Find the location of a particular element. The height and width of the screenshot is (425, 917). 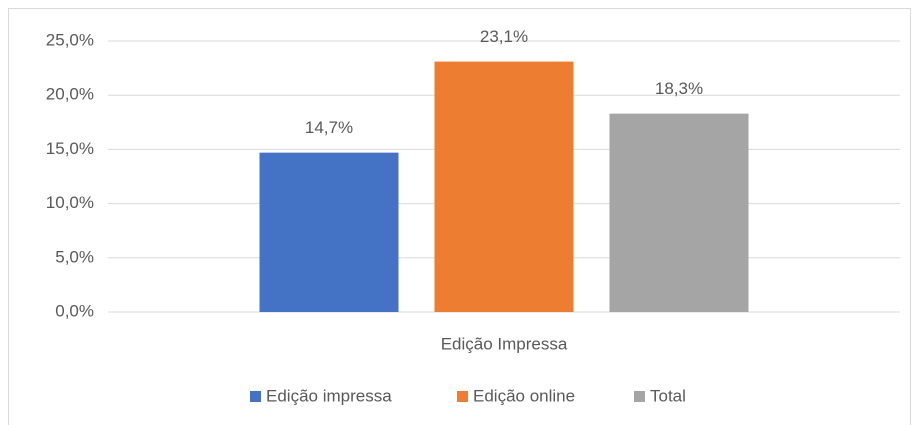

y-tick-label: 10,0% is located at coordinates (70, 202).